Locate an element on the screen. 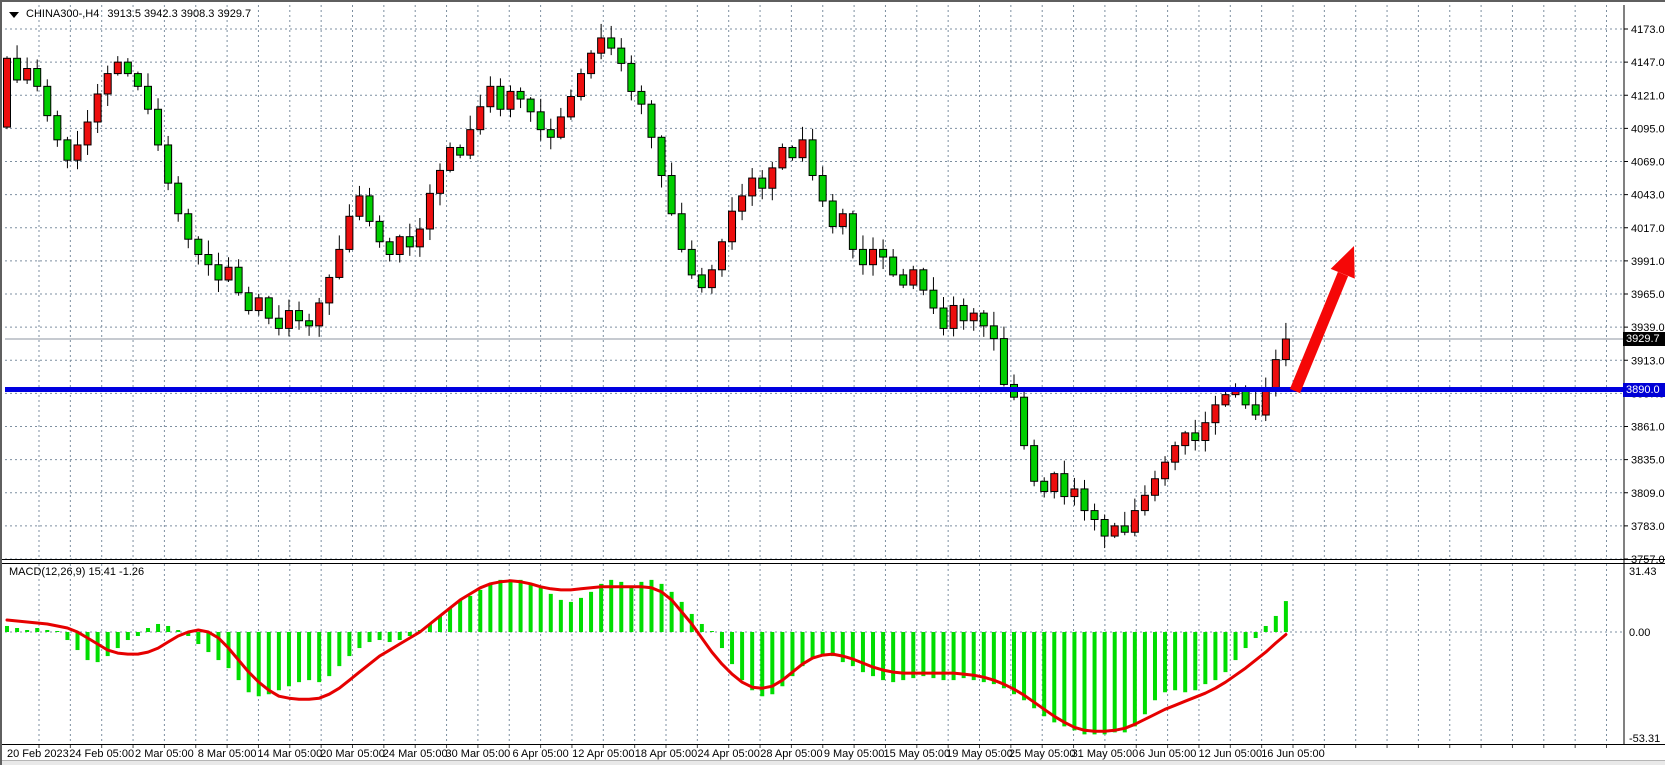 This screenshot has width=1665, height=765. macd-tick-label: 0.00 is located at coordinates (1639, 633).